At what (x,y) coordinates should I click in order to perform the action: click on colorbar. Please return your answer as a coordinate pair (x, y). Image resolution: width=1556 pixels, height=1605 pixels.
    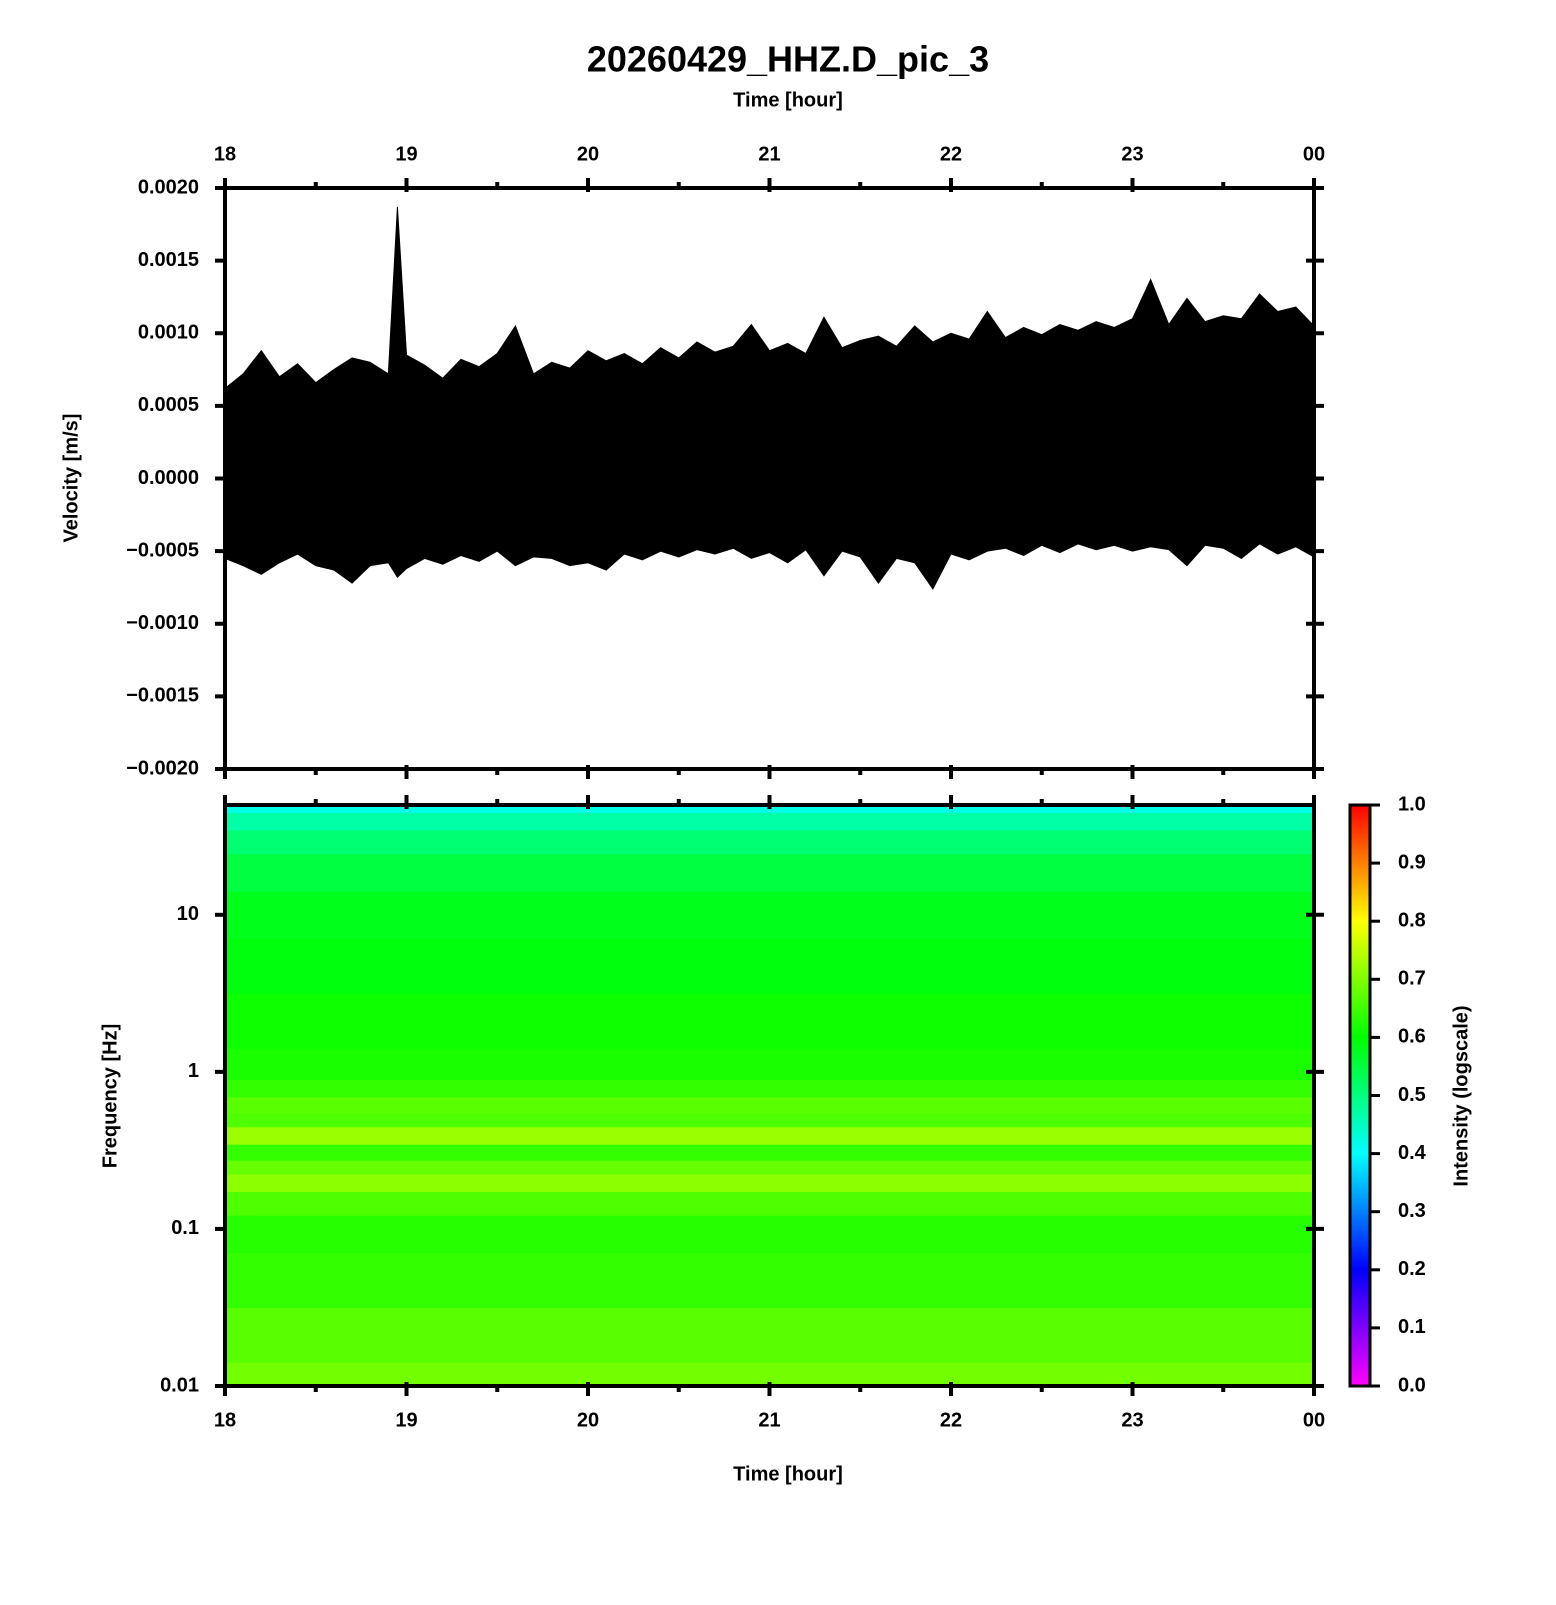
    Looking at the image, I should click on (1360, 1095).